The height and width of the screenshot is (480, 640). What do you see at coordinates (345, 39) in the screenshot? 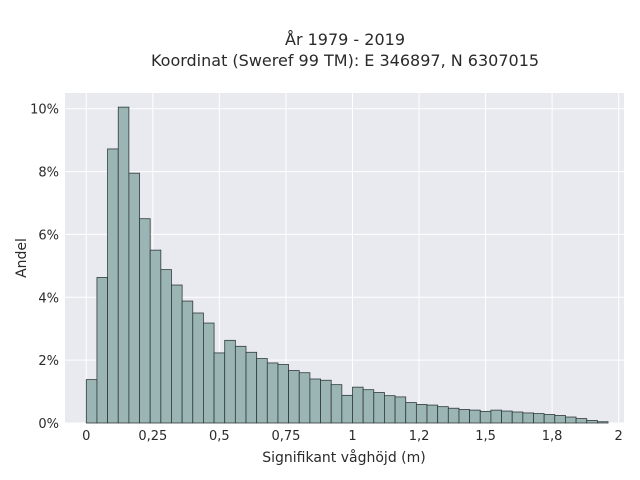
I see `chart-title: År 1979 - 2019` at bounding box center [345, 39].